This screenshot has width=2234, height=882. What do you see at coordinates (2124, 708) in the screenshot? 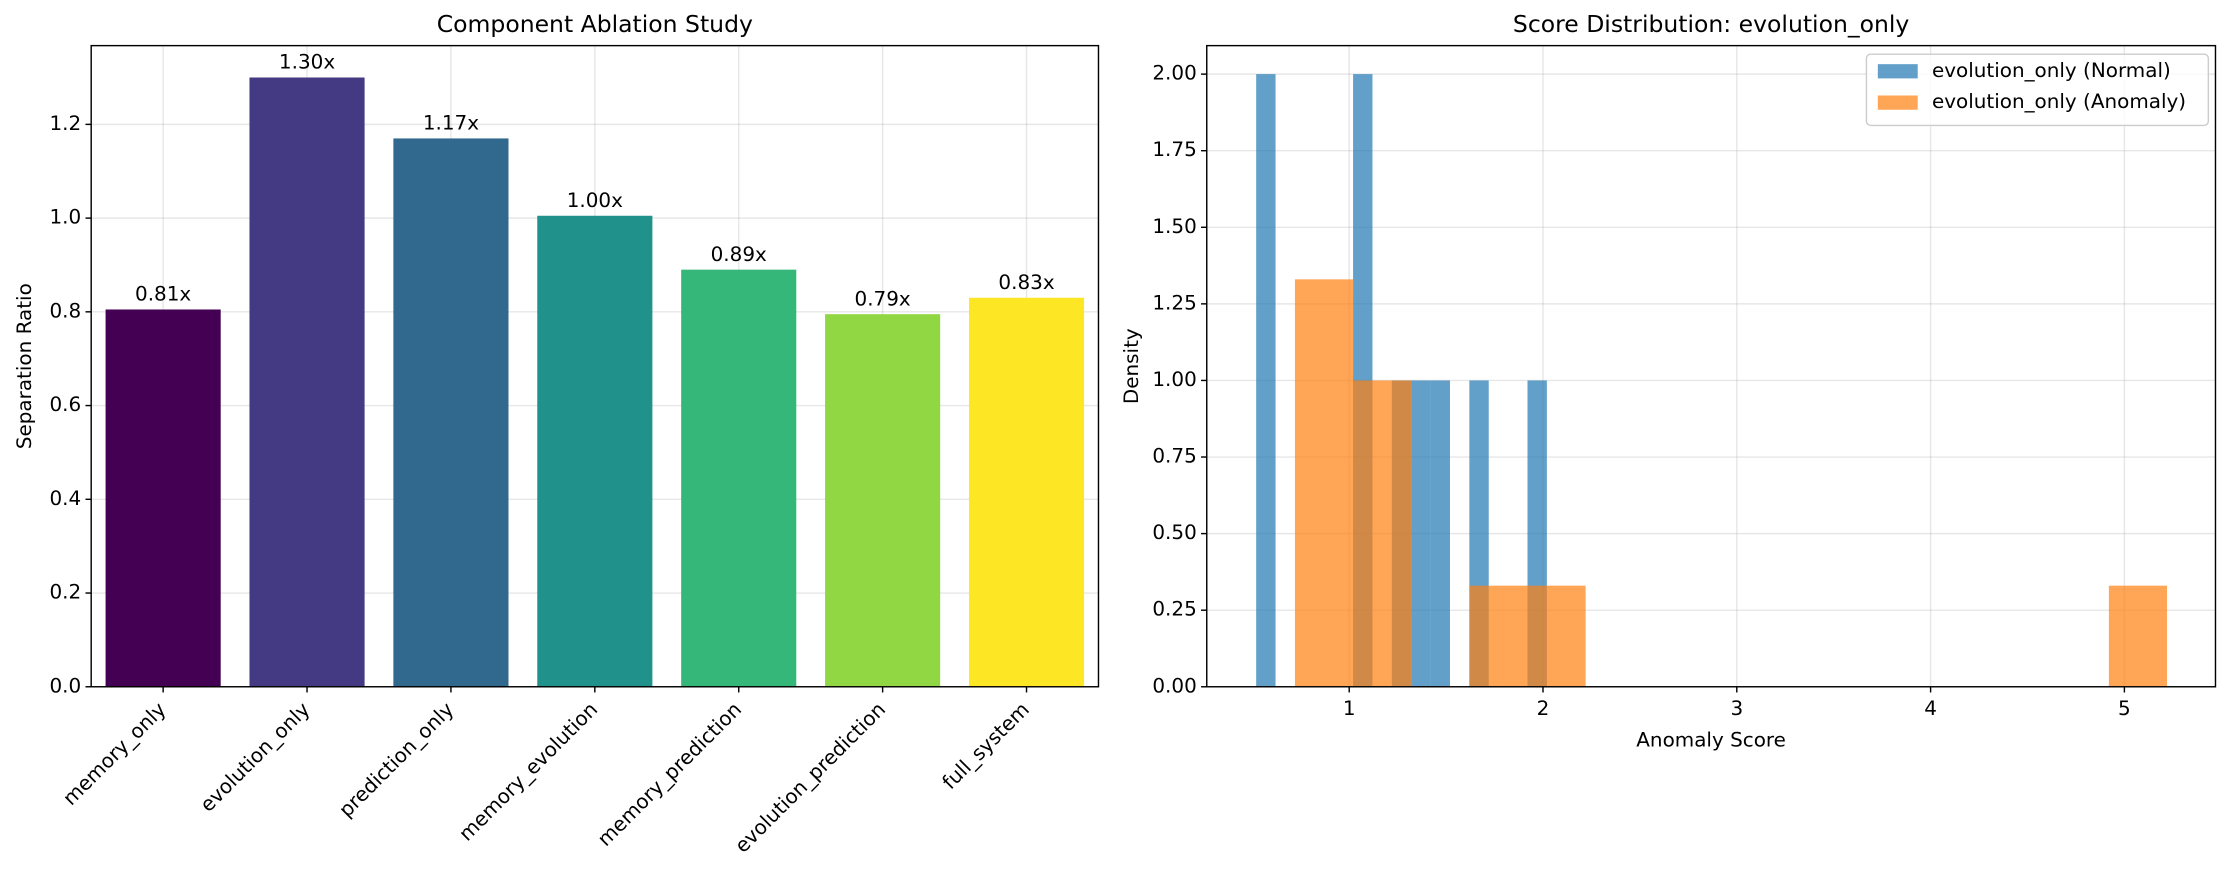
I see `x-tick-label: 5` at bounding box center [2124, 708].